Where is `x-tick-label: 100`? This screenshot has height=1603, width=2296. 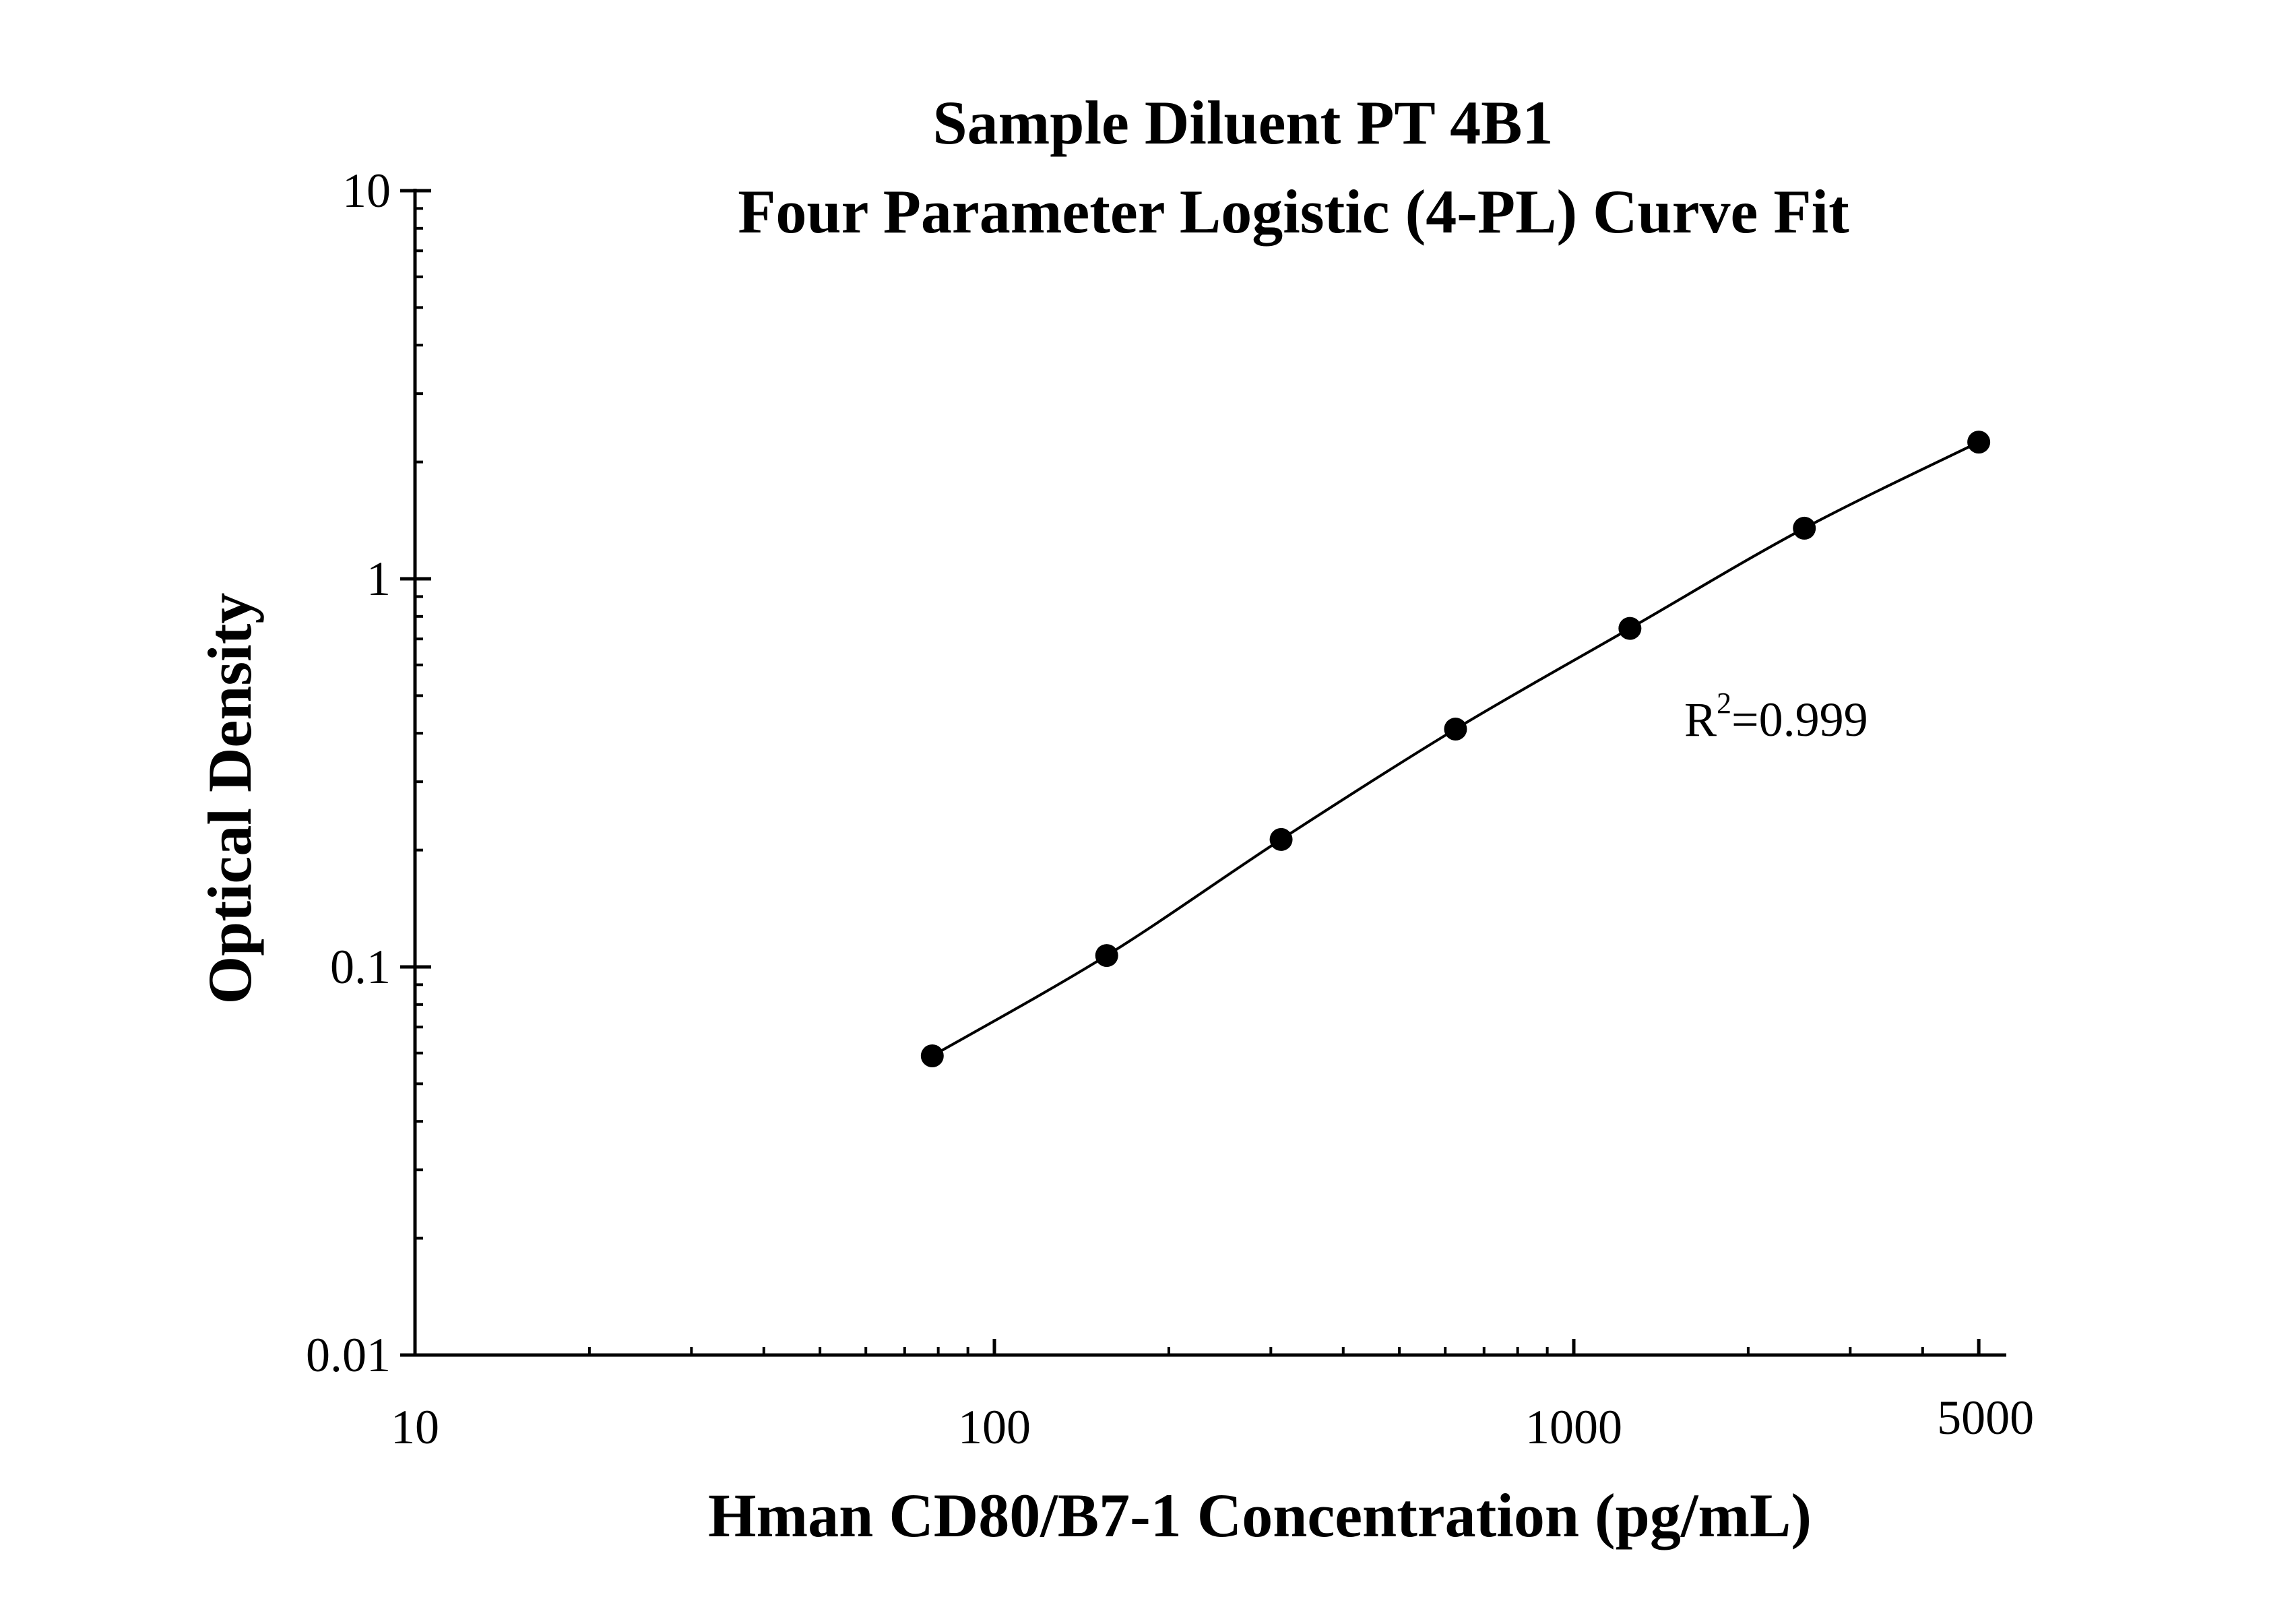
x-tick-label: 100 is located at coordinates (994, 1427).